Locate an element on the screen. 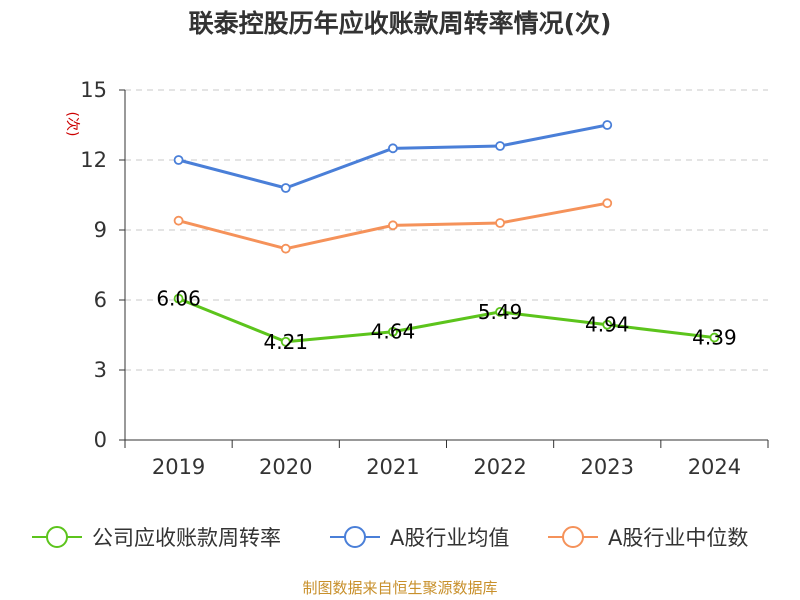 The image size is (800, 600). data-label: 4.21 is located at coordinates (285, 342).